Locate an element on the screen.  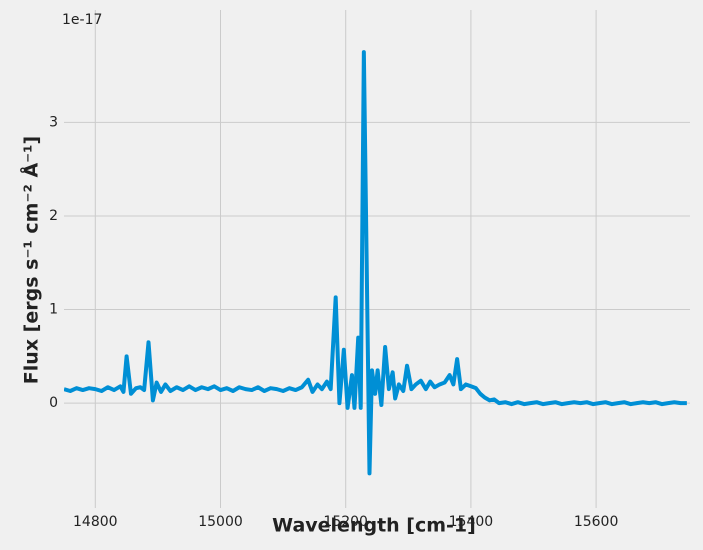
x-tick-label: 15400 is located at coordinates (471, 522).